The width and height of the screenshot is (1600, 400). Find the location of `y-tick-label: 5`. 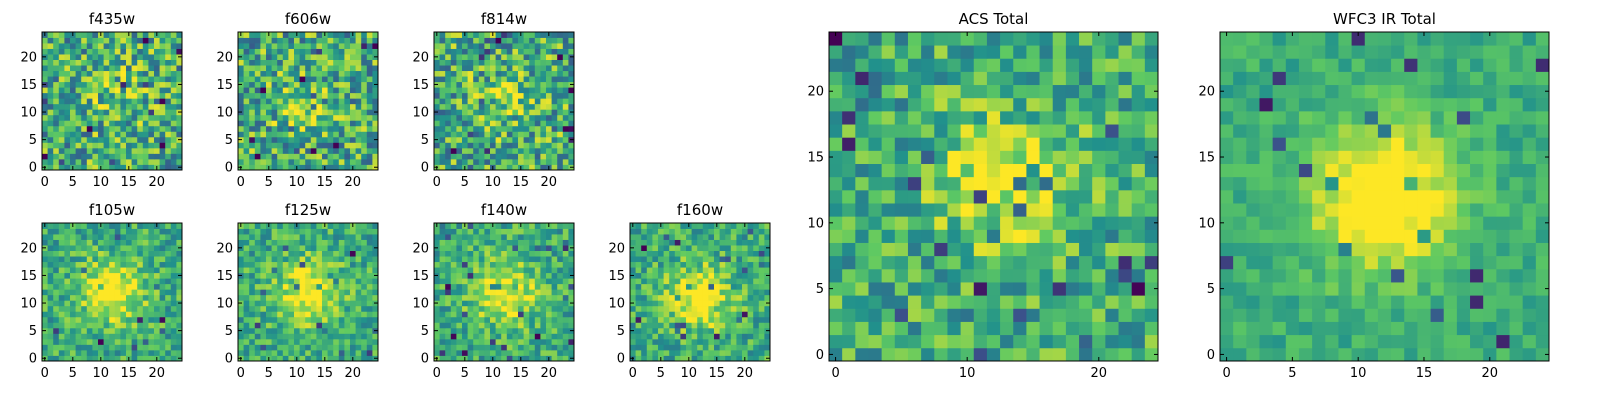

y-tick-label: 5 is located at coordinates (33, 140).